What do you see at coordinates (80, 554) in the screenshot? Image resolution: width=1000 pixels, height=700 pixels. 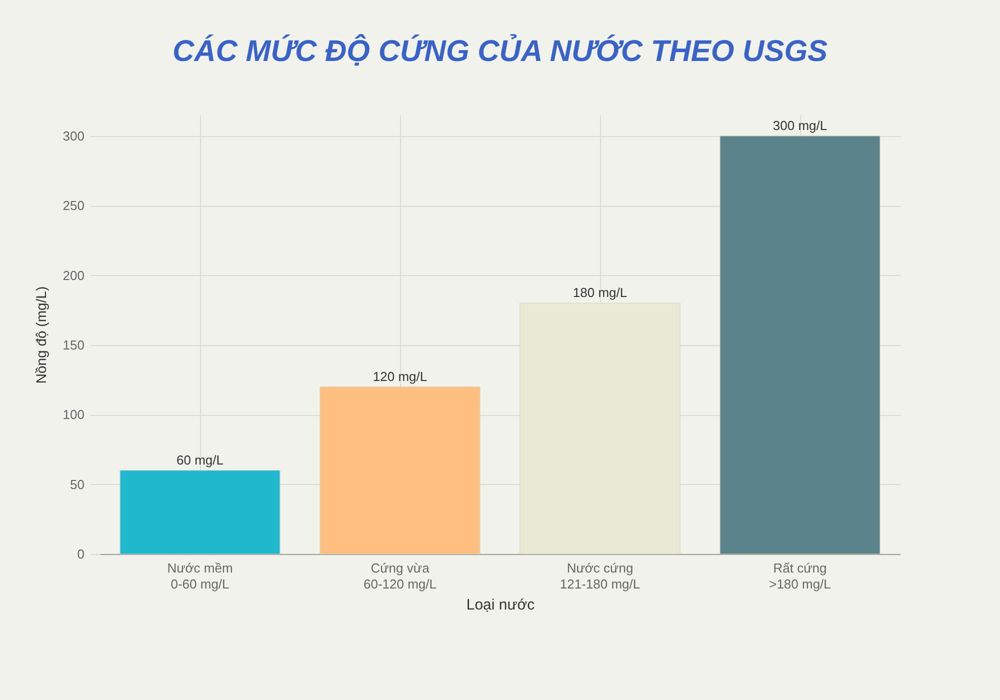 I see `y-tick-label: 0` at bounding box center [80, 554].